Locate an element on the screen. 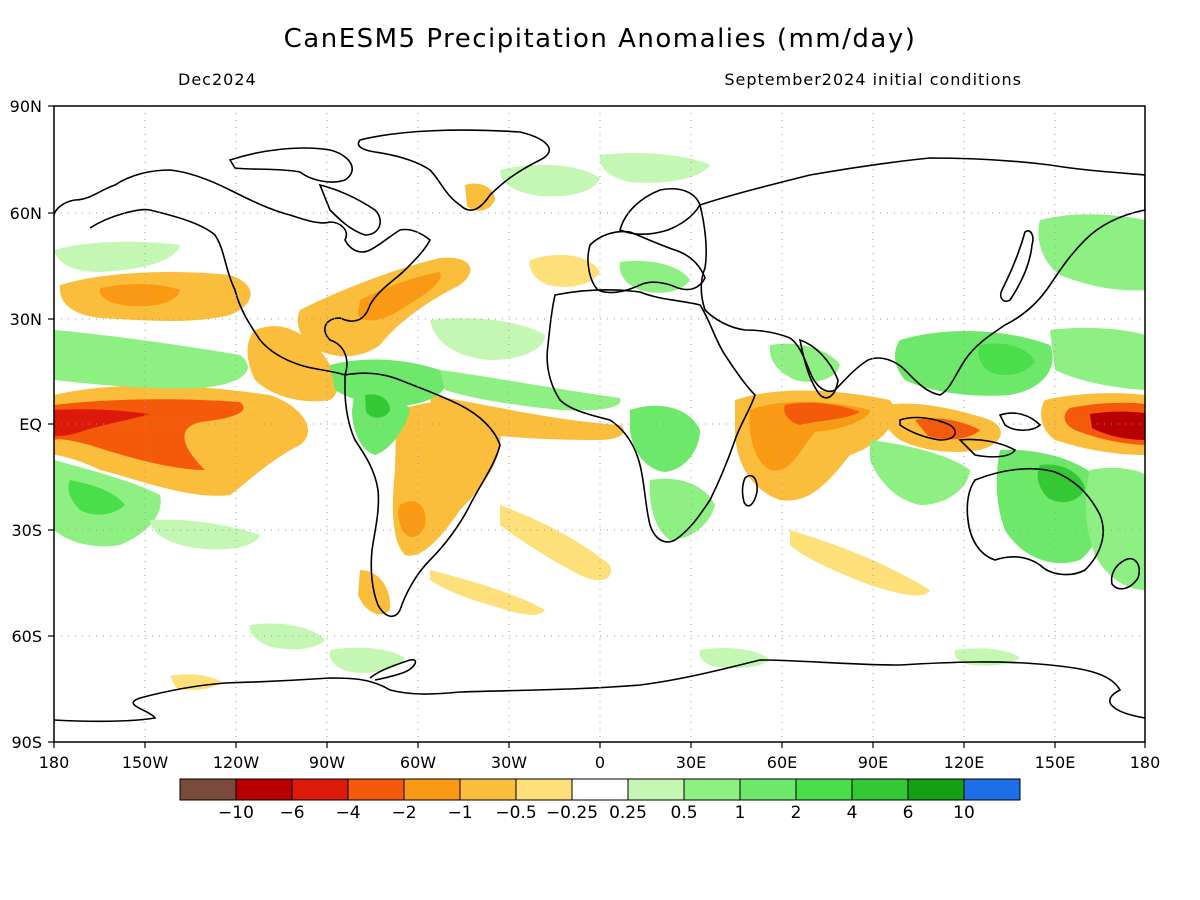  latitude-labels: 90N 60N 30N EQ 30S 60S 90S is located at coordinates (26, 424).